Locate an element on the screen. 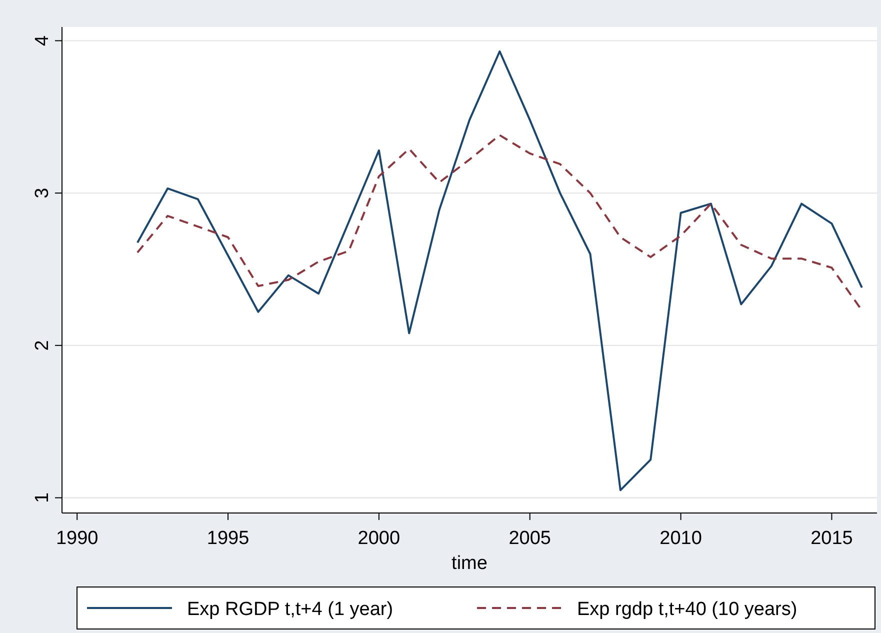  x-tick-label: 2010 is located at coordinates (681, 538).